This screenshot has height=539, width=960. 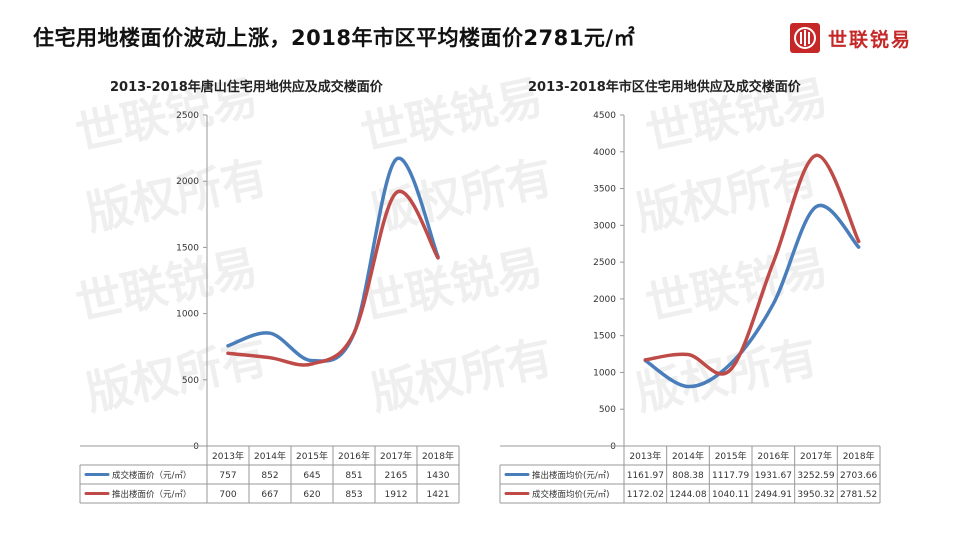 What do you see at coordinates (870, 39) in the screenshot?
I see `brand-name: 世联锐易` at bounding box center [870, 39].